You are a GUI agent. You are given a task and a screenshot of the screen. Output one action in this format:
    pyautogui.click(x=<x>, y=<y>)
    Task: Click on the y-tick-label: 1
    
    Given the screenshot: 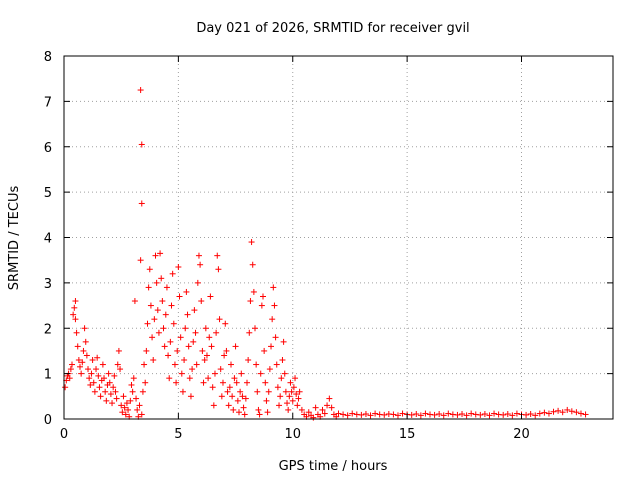 What is the action you would take?
    pyautogui.click(x=48, y=375)
    